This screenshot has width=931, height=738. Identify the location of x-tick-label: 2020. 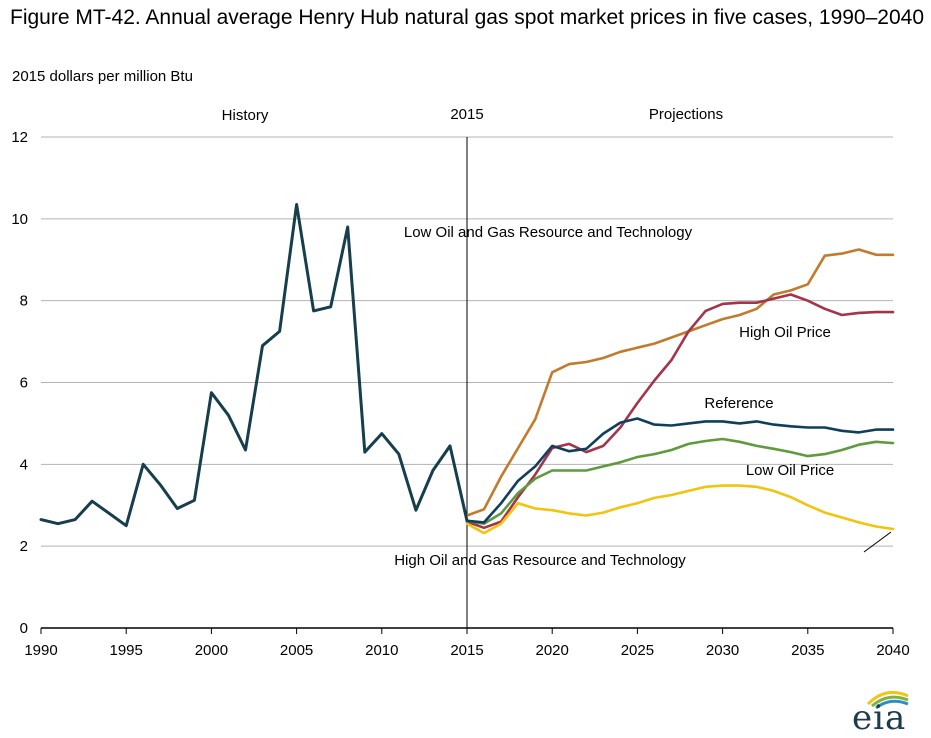
(552, 650).